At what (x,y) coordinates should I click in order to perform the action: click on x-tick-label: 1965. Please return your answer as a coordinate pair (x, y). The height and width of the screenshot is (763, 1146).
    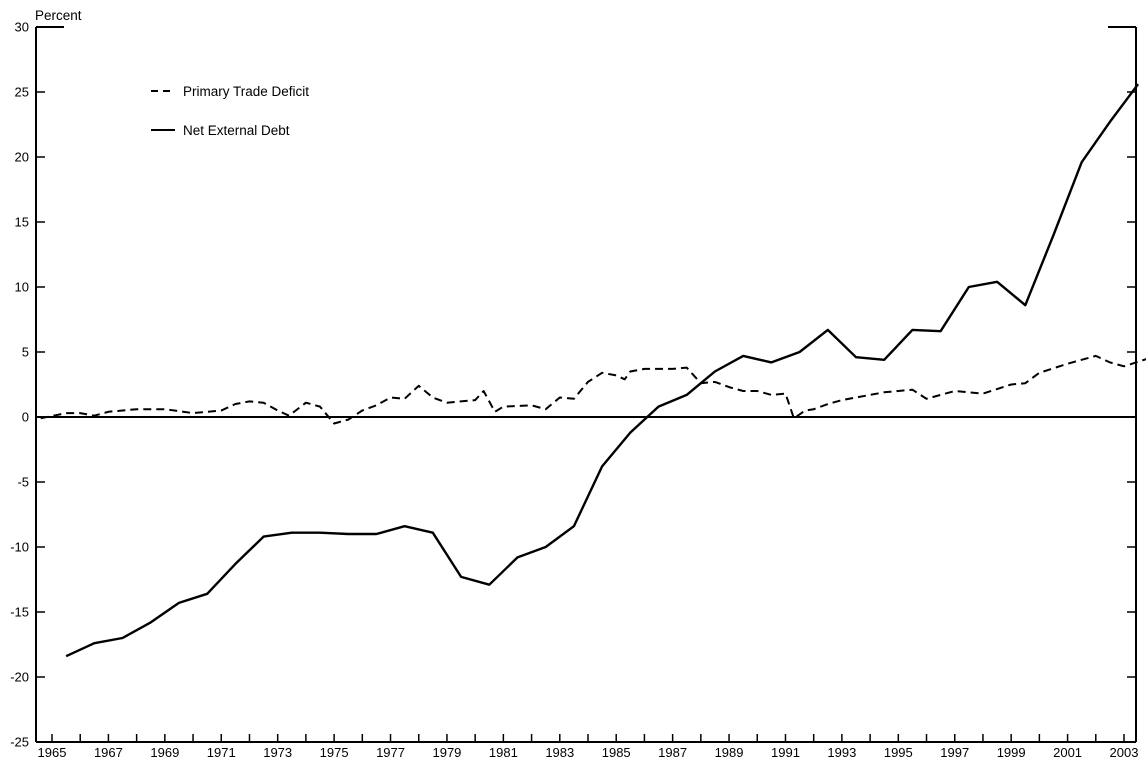
    Looking at the image, I should click on (52, 752).